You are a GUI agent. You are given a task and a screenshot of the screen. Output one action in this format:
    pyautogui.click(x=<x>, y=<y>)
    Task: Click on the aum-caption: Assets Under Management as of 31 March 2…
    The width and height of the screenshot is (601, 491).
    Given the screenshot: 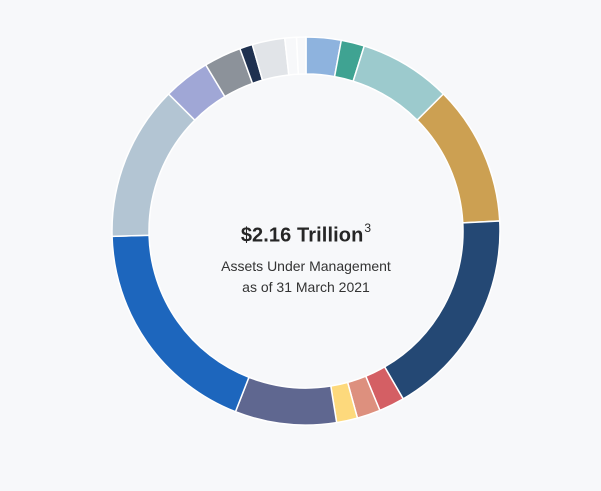 What is the action you would take?
    pyautogui.click(x=306, y=276)
    